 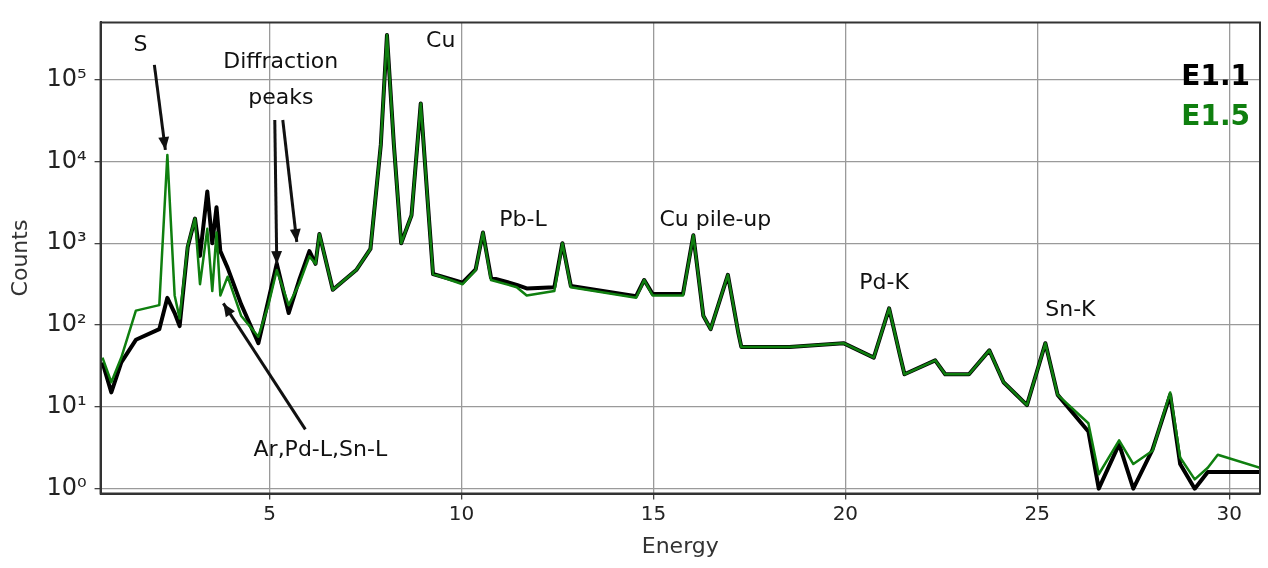 I want to click on x-tick-label: 30, so click(x=1229, y=512).